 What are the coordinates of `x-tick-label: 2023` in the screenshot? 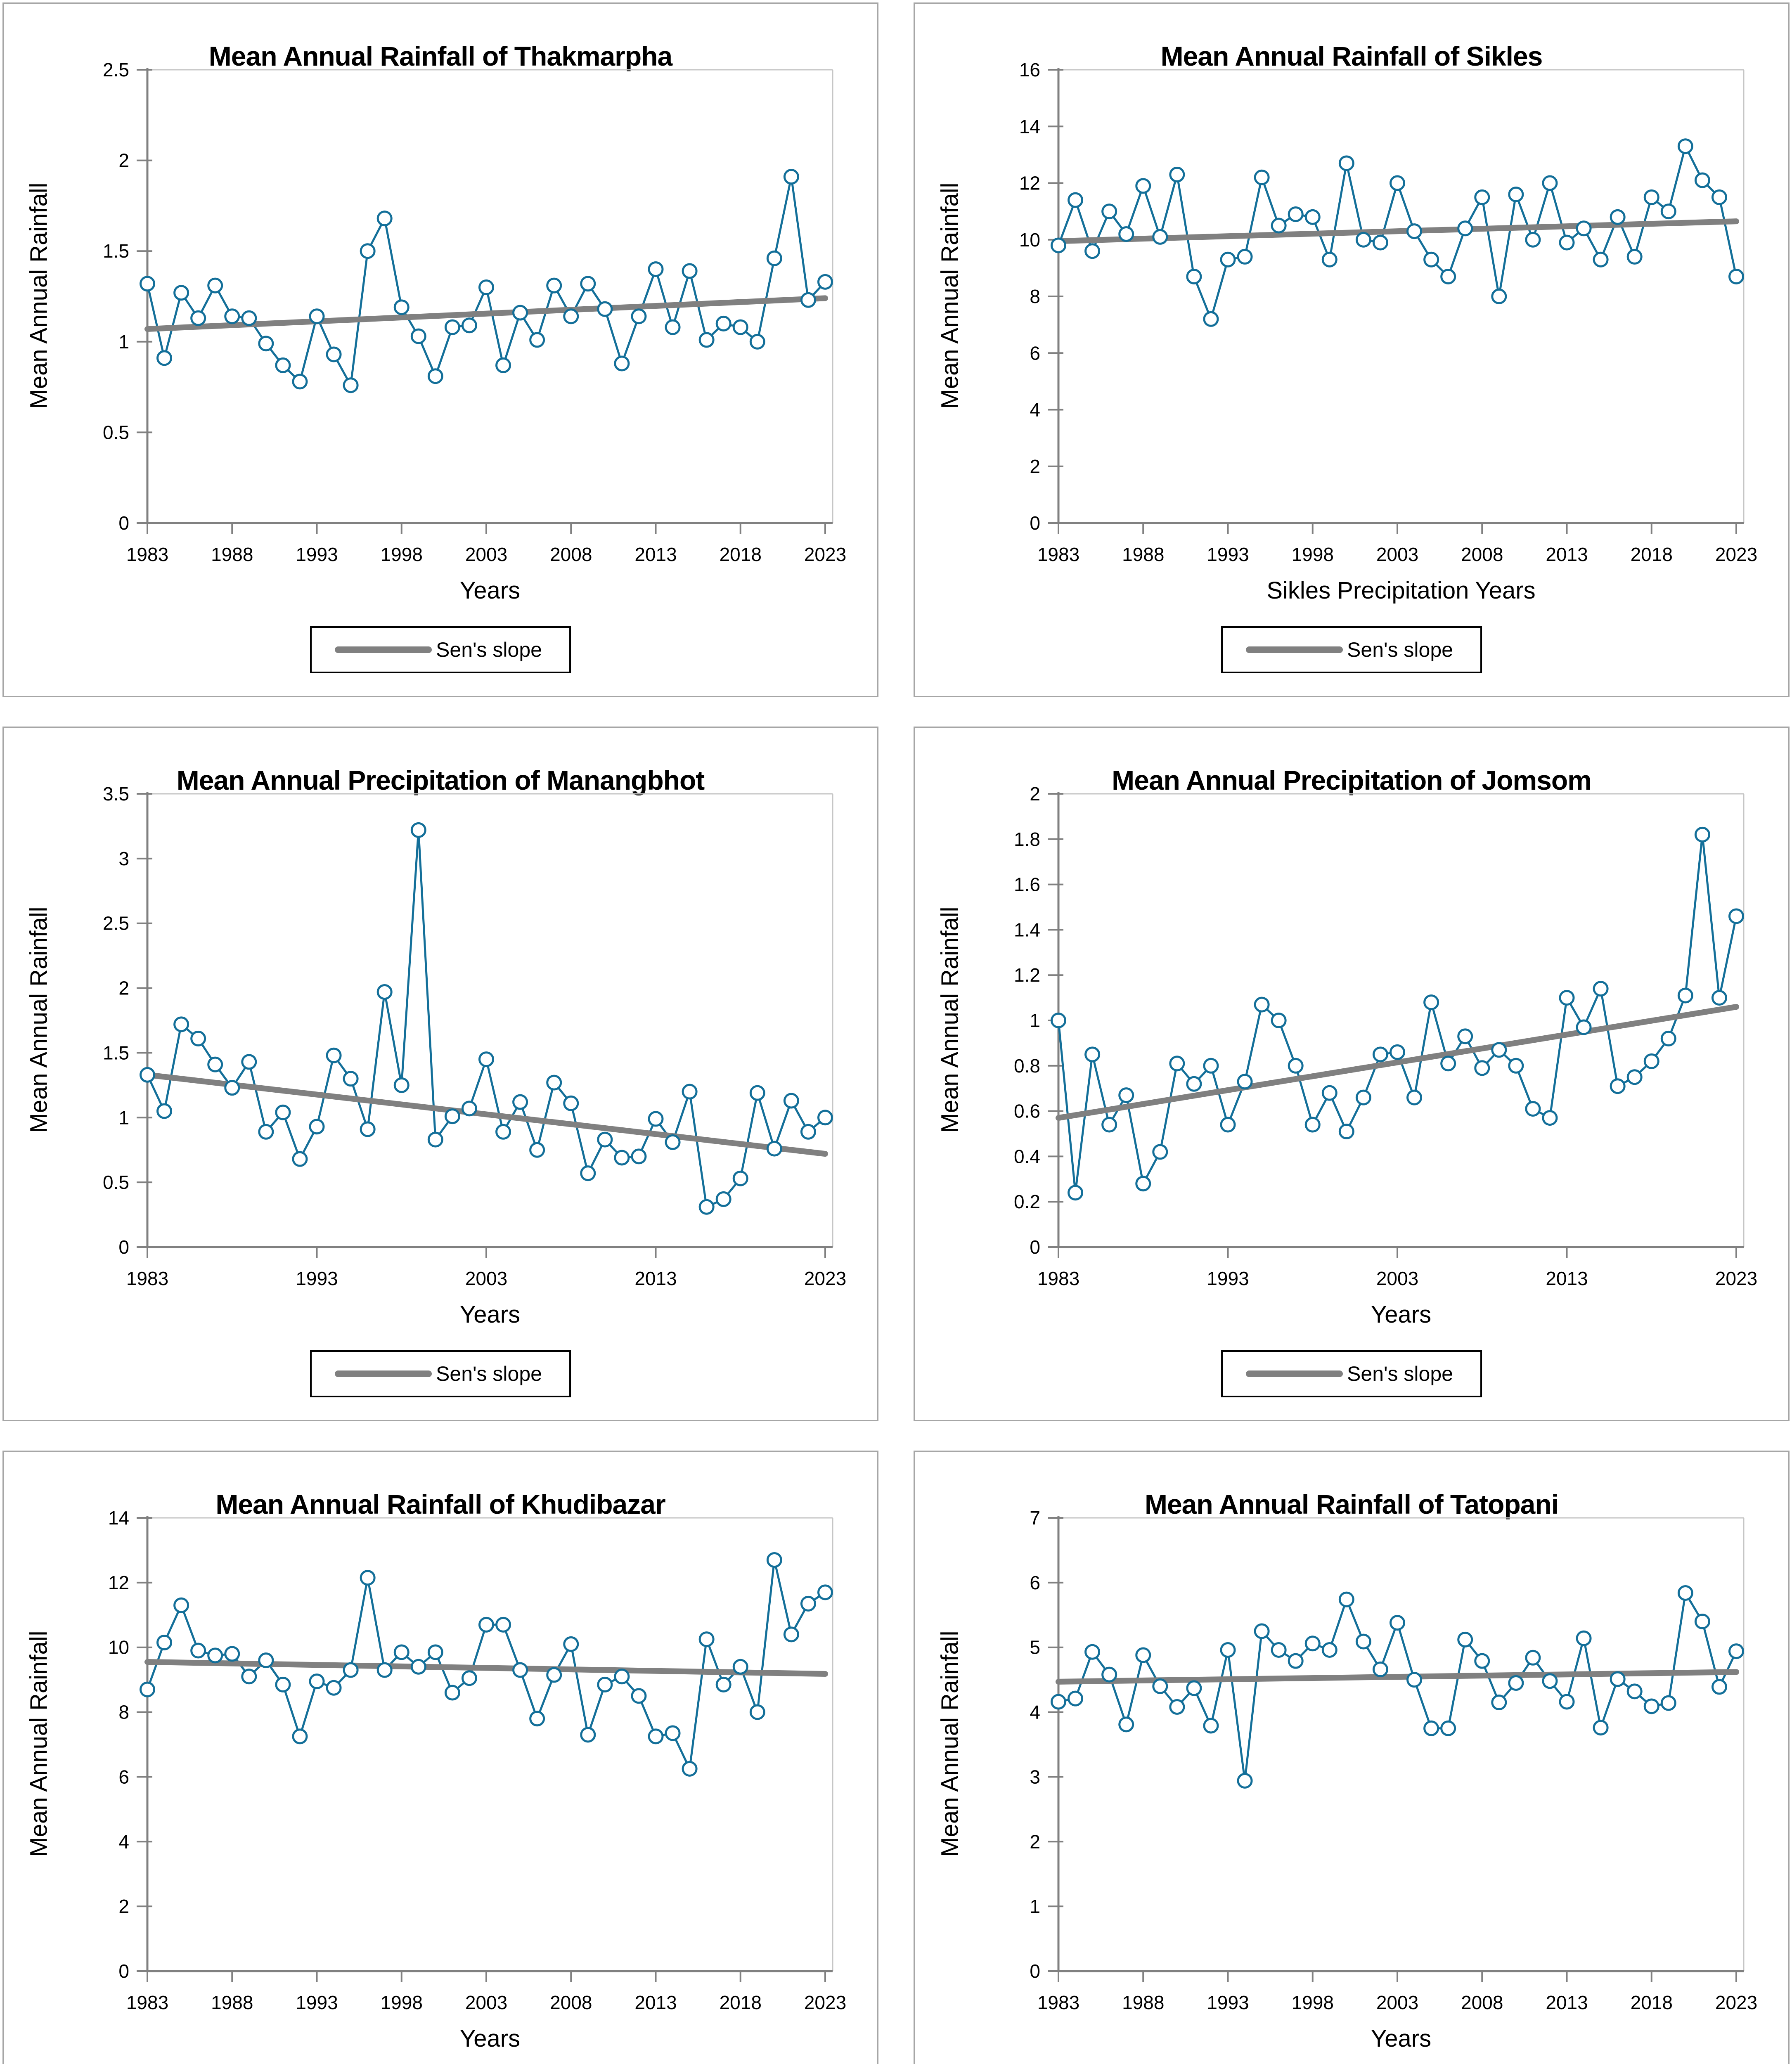 It's located at (1736, 1278).